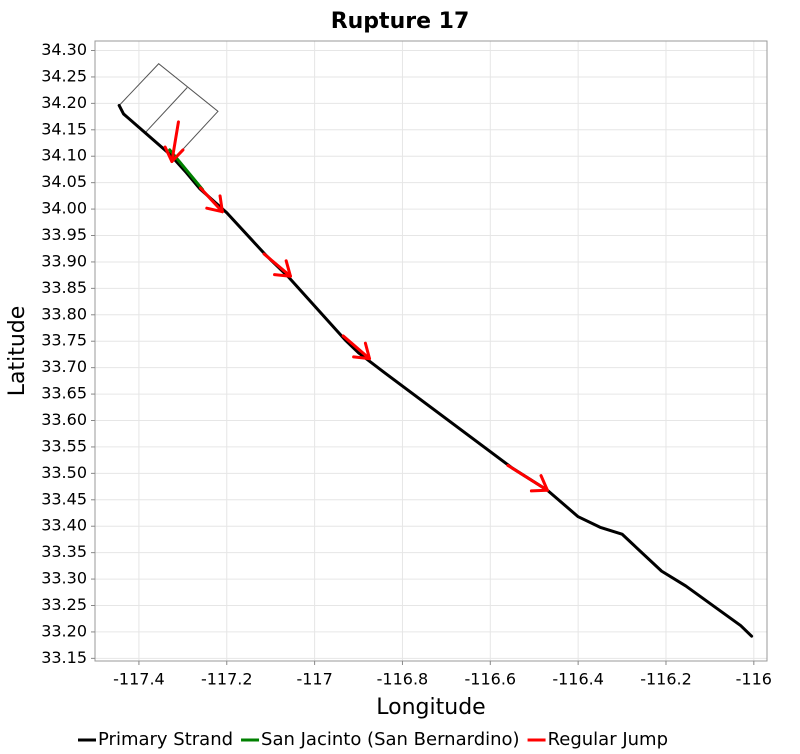 The height and width of the screenshot is (754, 800). I want to click on x-tick-label: -116, so click(754, 679).